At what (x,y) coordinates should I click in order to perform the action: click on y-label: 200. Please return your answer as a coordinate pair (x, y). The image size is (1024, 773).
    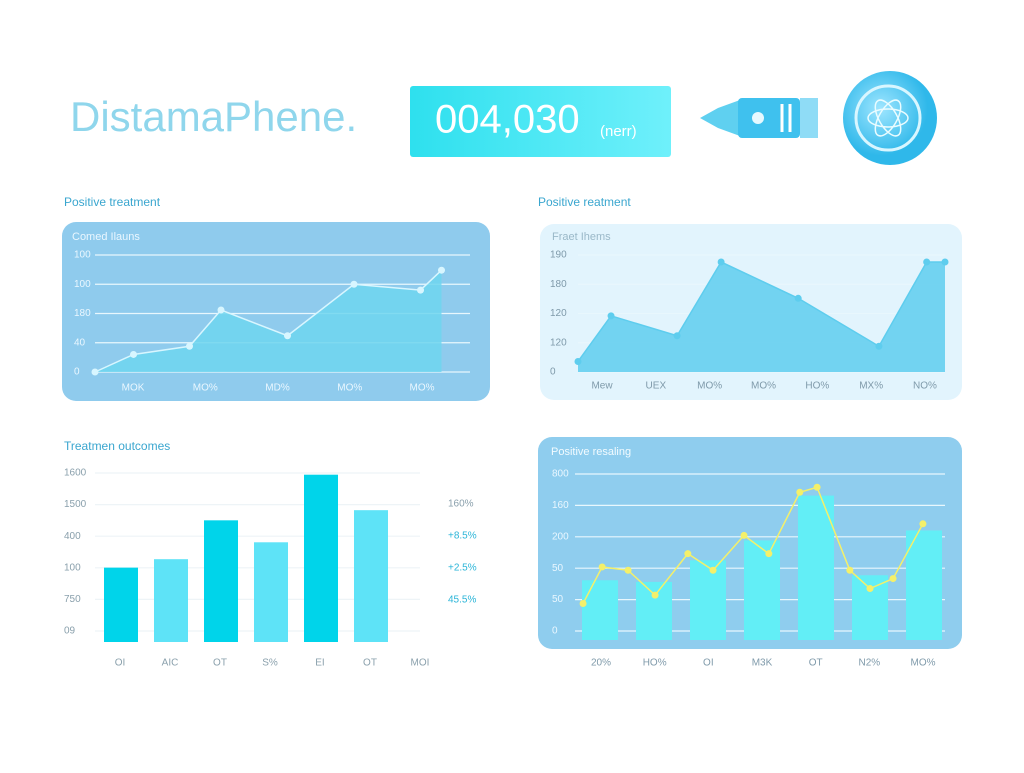
    Looking at the image, I should click on (560, 536).